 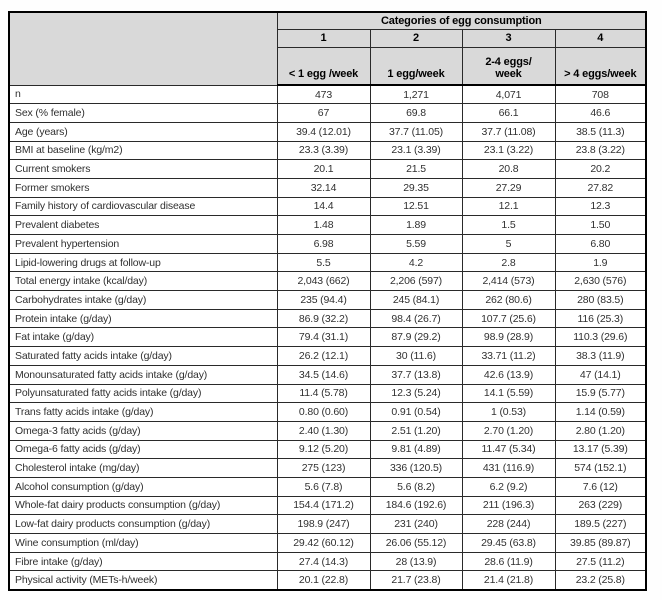 What do you see at coordinates (508, 206) in the screenshot?
I see `value-cell: 12.1` at bounding box center [508, 206].